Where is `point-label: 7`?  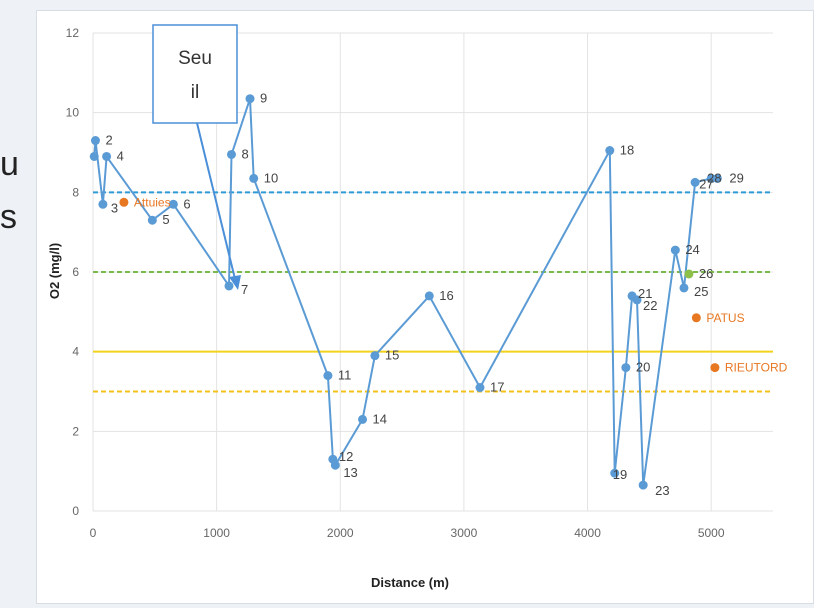 point-label: 7 is located at coordinates (244, 289).